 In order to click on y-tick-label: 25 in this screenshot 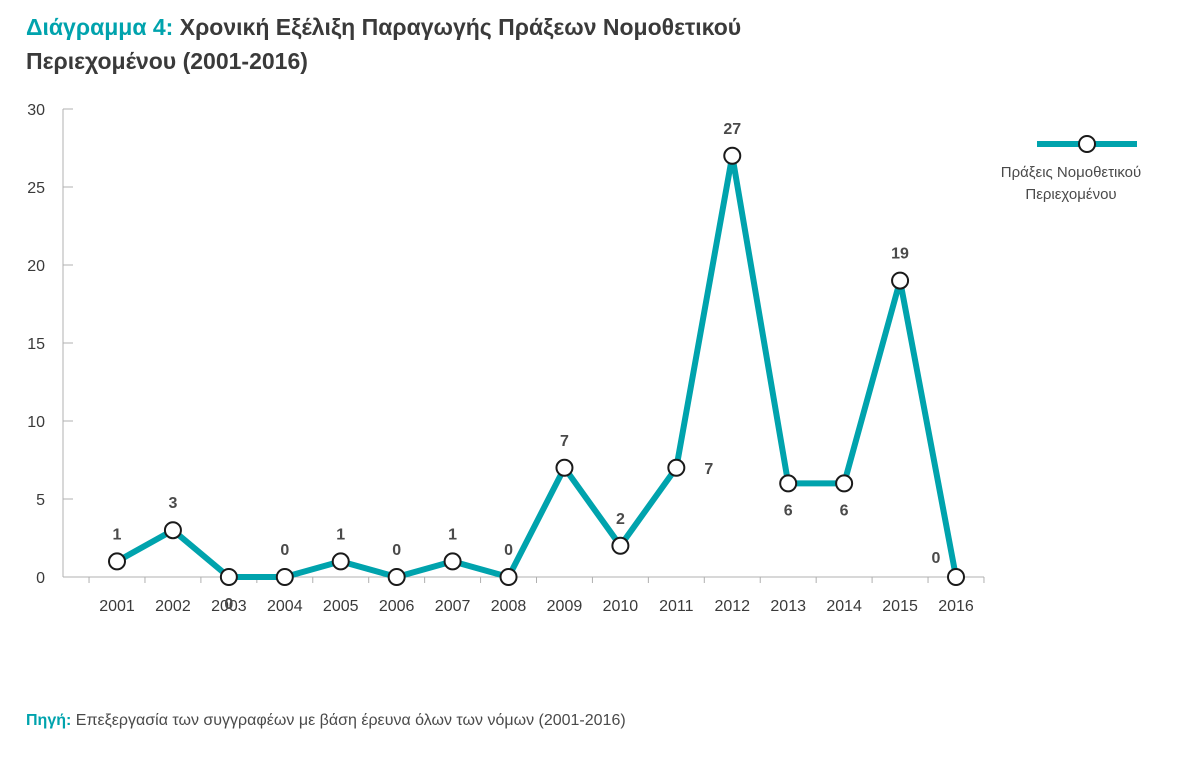, I will do `click(36, 188)`.